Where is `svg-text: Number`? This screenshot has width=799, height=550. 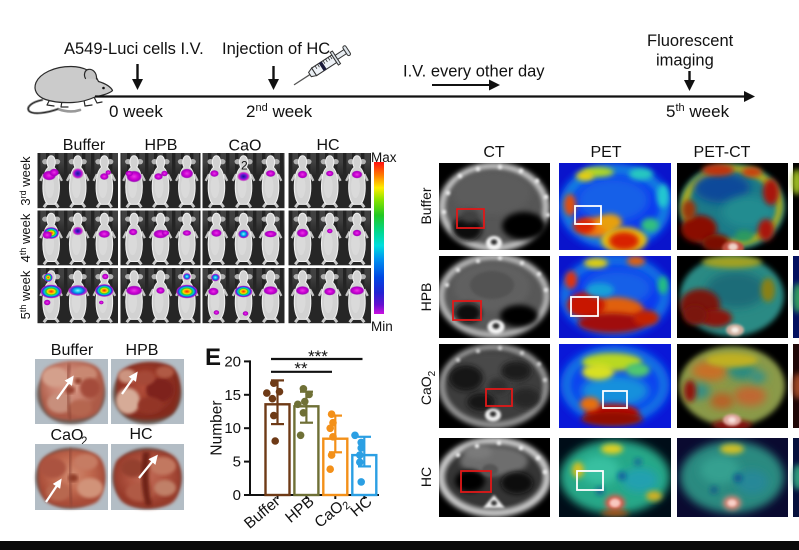
svg-text: Number is located at coordinates (217, 427).